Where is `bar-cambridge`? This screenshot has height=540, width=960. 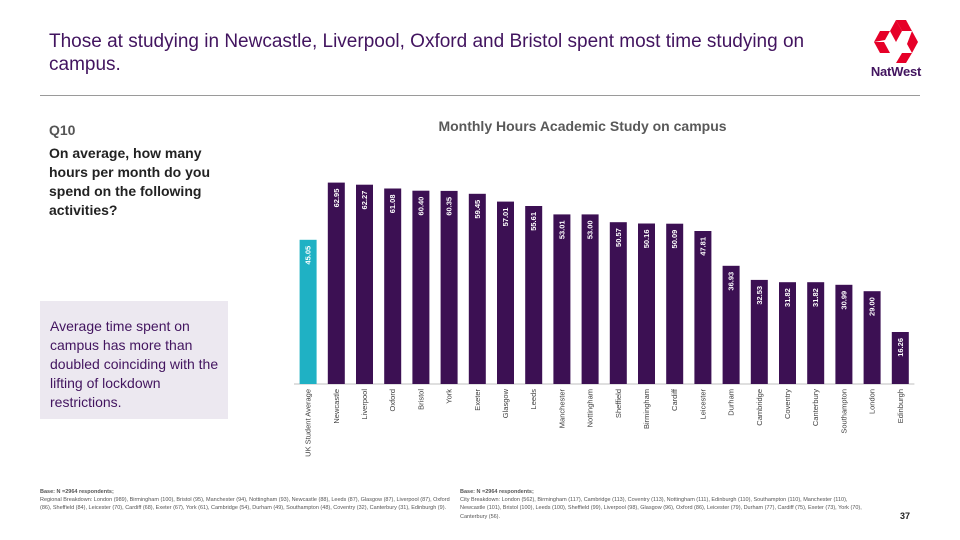
bar-cambridge is located at coordinates (759, 331).